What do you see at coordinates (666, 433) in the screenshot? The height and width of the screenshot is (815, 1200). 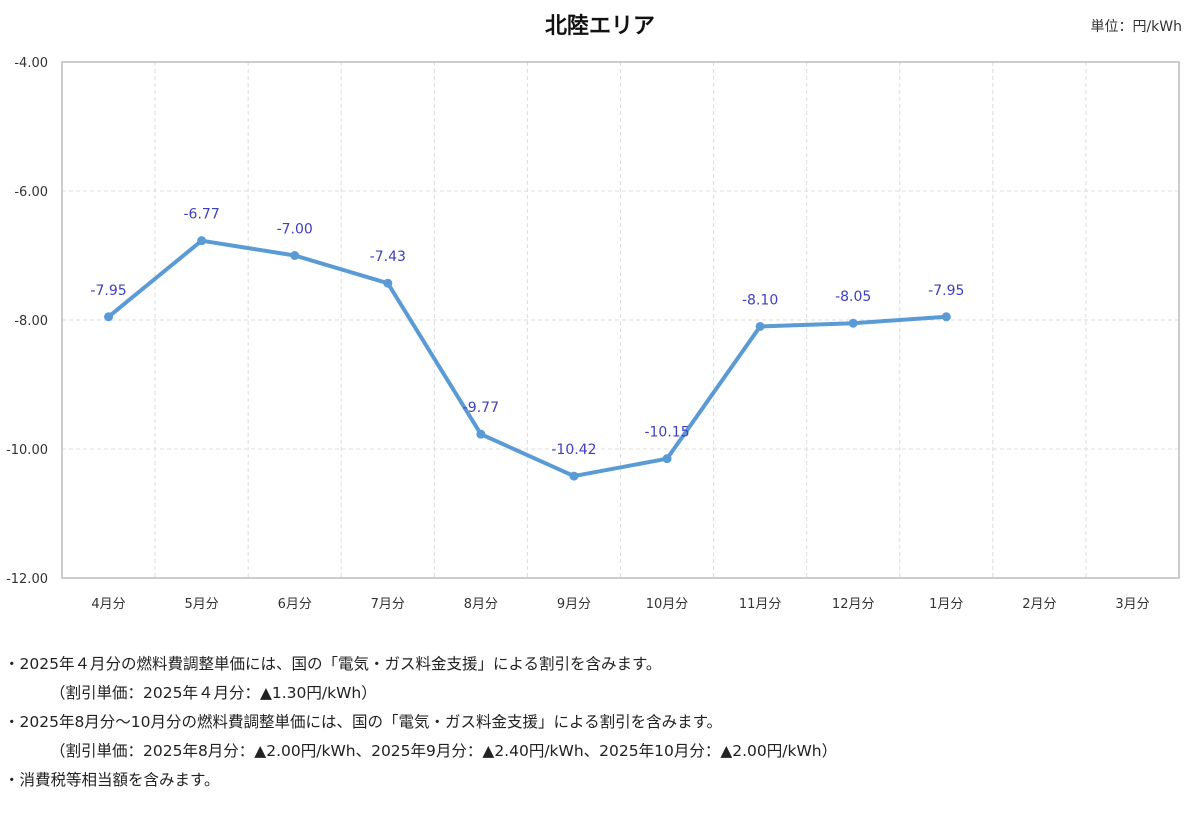 I see `data-label: -10.15` at bounding box center [666, 433].